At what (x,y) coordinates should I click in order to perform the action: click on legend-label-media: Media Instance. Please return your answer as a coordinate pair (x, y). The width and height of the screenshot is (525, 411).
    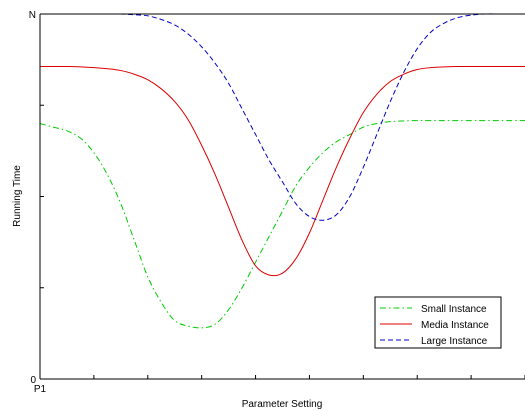
    Looking at the image, I should click on (455, 325).